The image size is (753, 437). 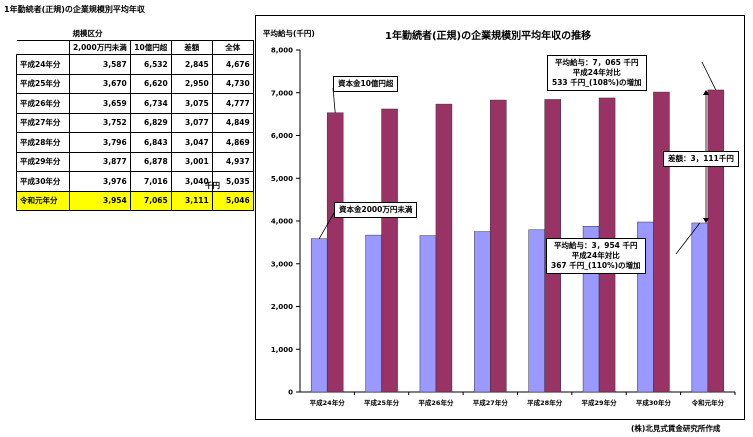 I want to click on y-tick-label: 1,000, so click(x=282, y=350).